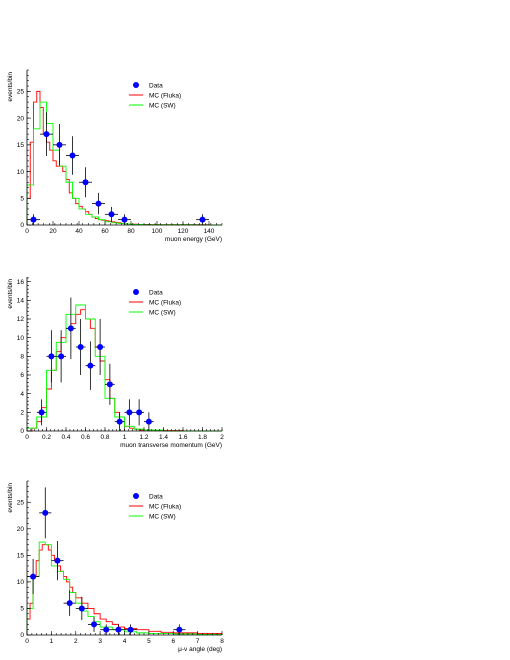 This screenshot has height=660, width=510. I want to click on x-tick-label: 0.6, so click(85, 437).